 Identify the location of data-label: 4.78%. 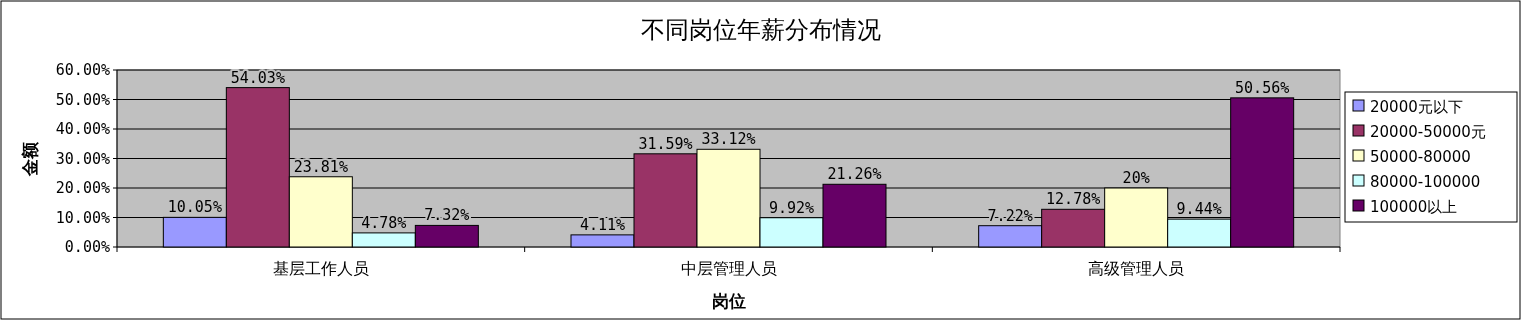
(384, 222).